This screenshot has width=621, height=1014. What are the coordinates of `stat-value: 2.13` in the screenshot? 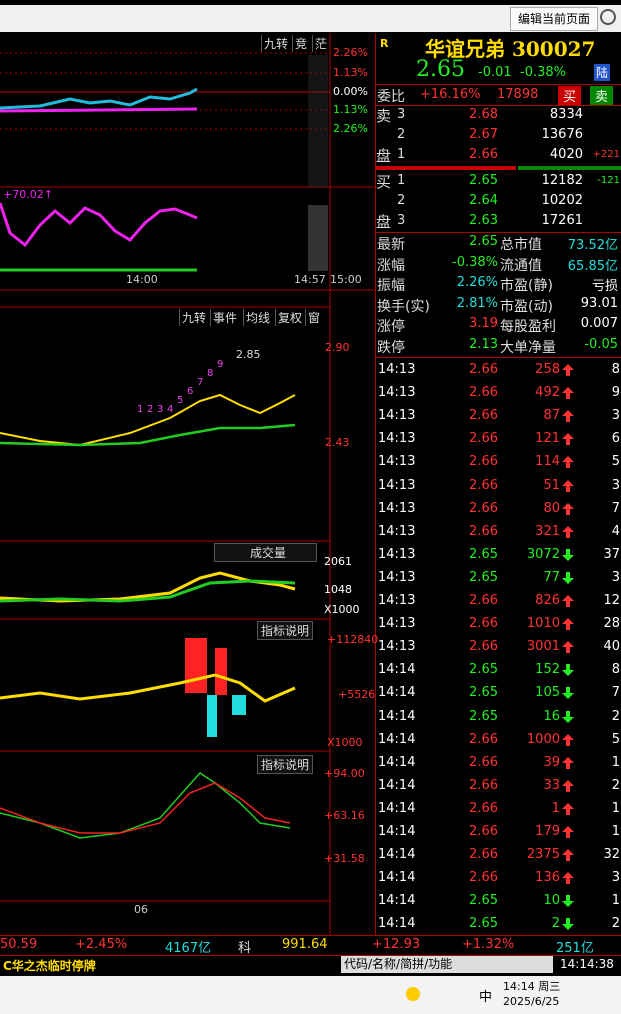 It's located at (483, 344).